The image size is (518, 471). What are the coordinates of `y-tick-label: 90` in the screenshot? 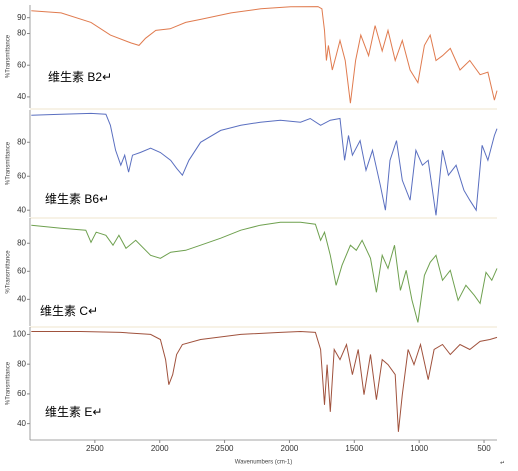 It's located at (21, 17).